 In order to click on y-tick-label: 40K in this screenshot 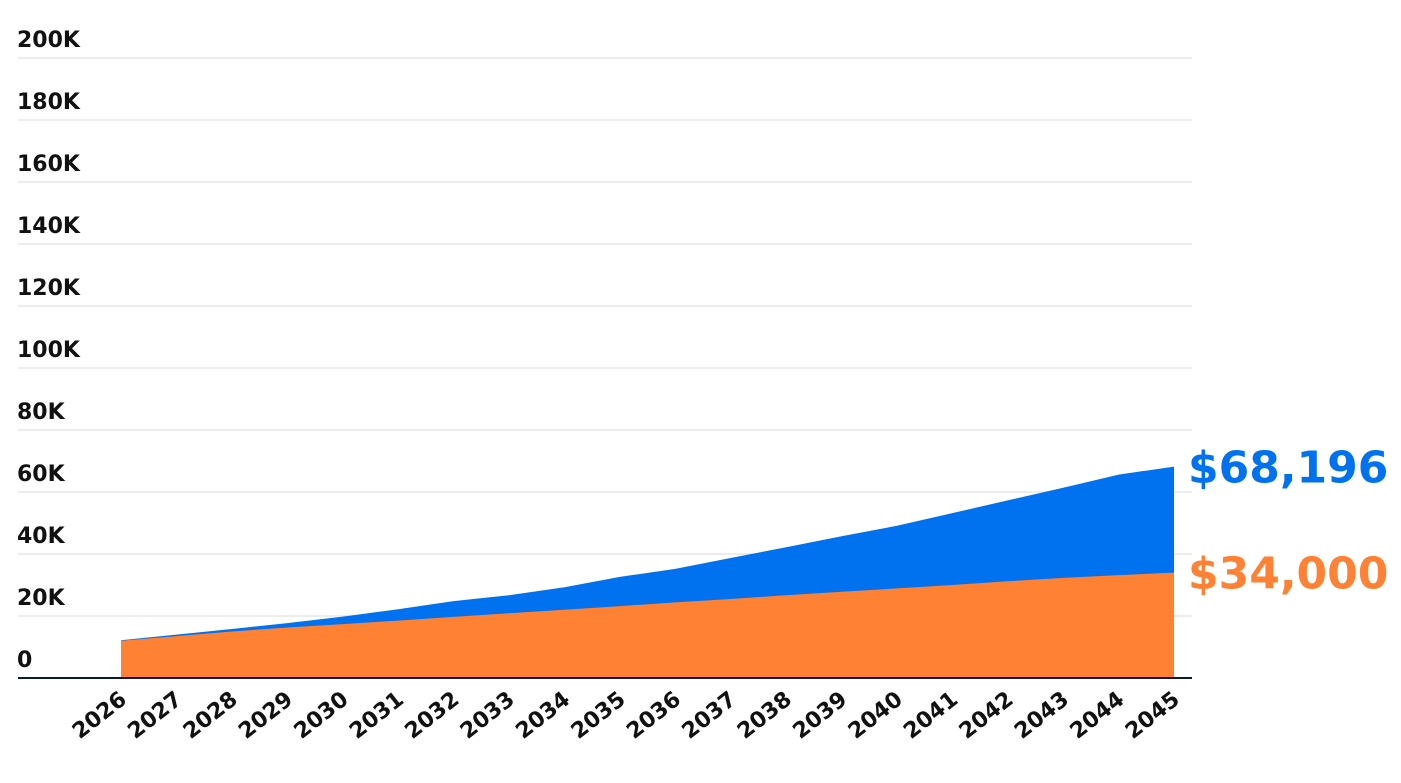, I will do `click(41, 536)`.